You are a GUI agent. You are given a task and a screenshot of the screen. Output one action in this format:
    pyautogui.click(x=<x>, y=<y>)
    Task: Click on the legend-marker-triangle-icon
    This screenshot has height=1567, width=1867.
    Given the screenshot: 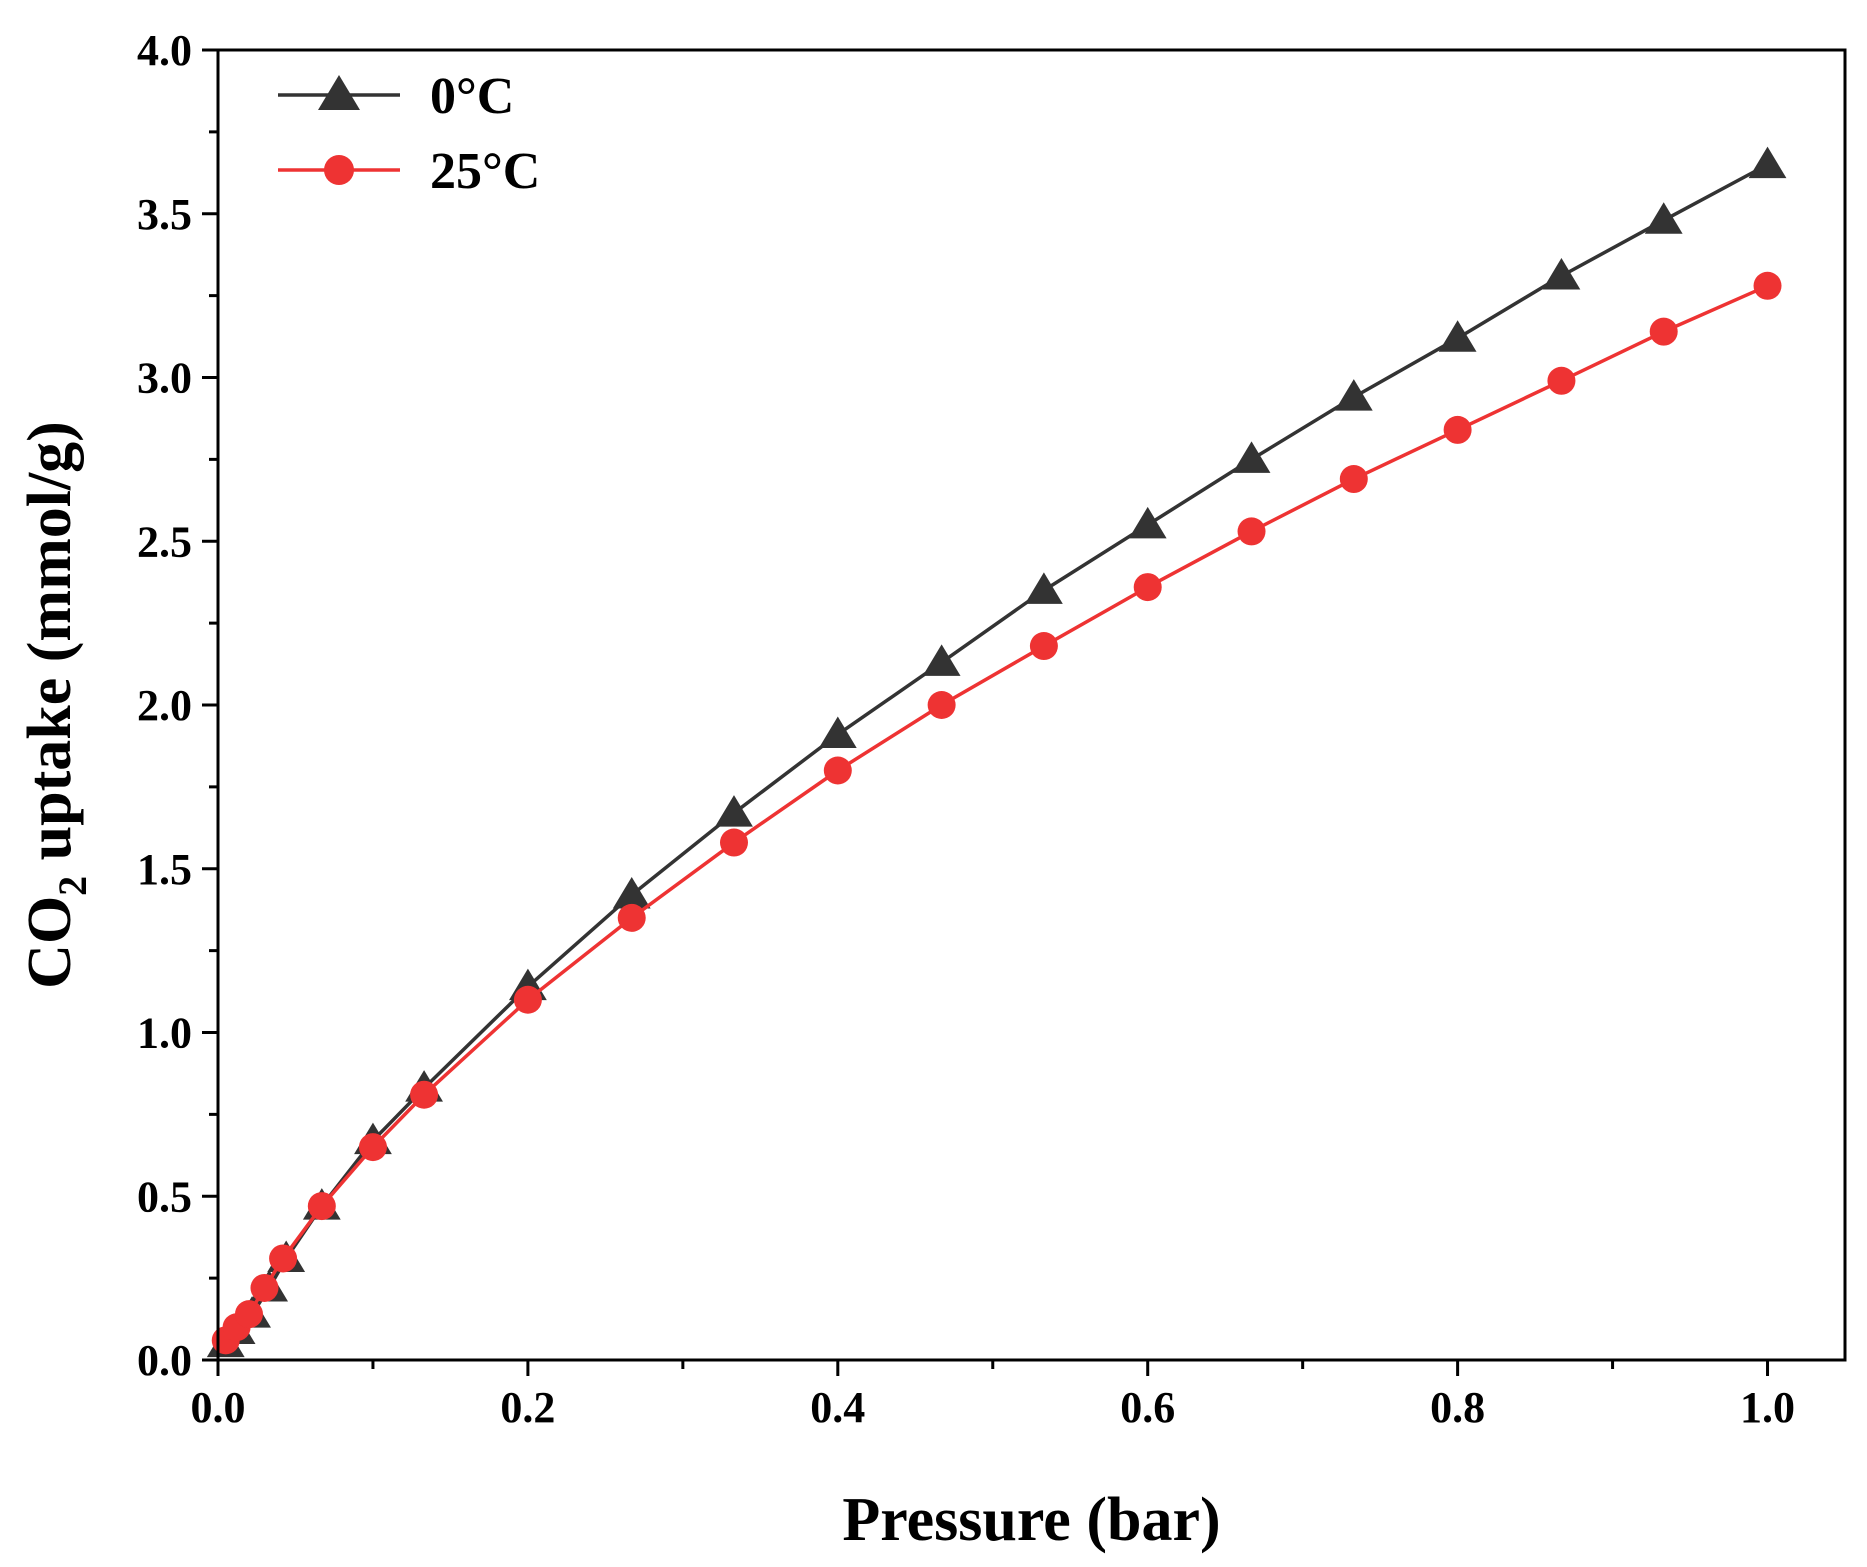 What is the action you would take?
    pyautogui.click(x=339, y=92)
    